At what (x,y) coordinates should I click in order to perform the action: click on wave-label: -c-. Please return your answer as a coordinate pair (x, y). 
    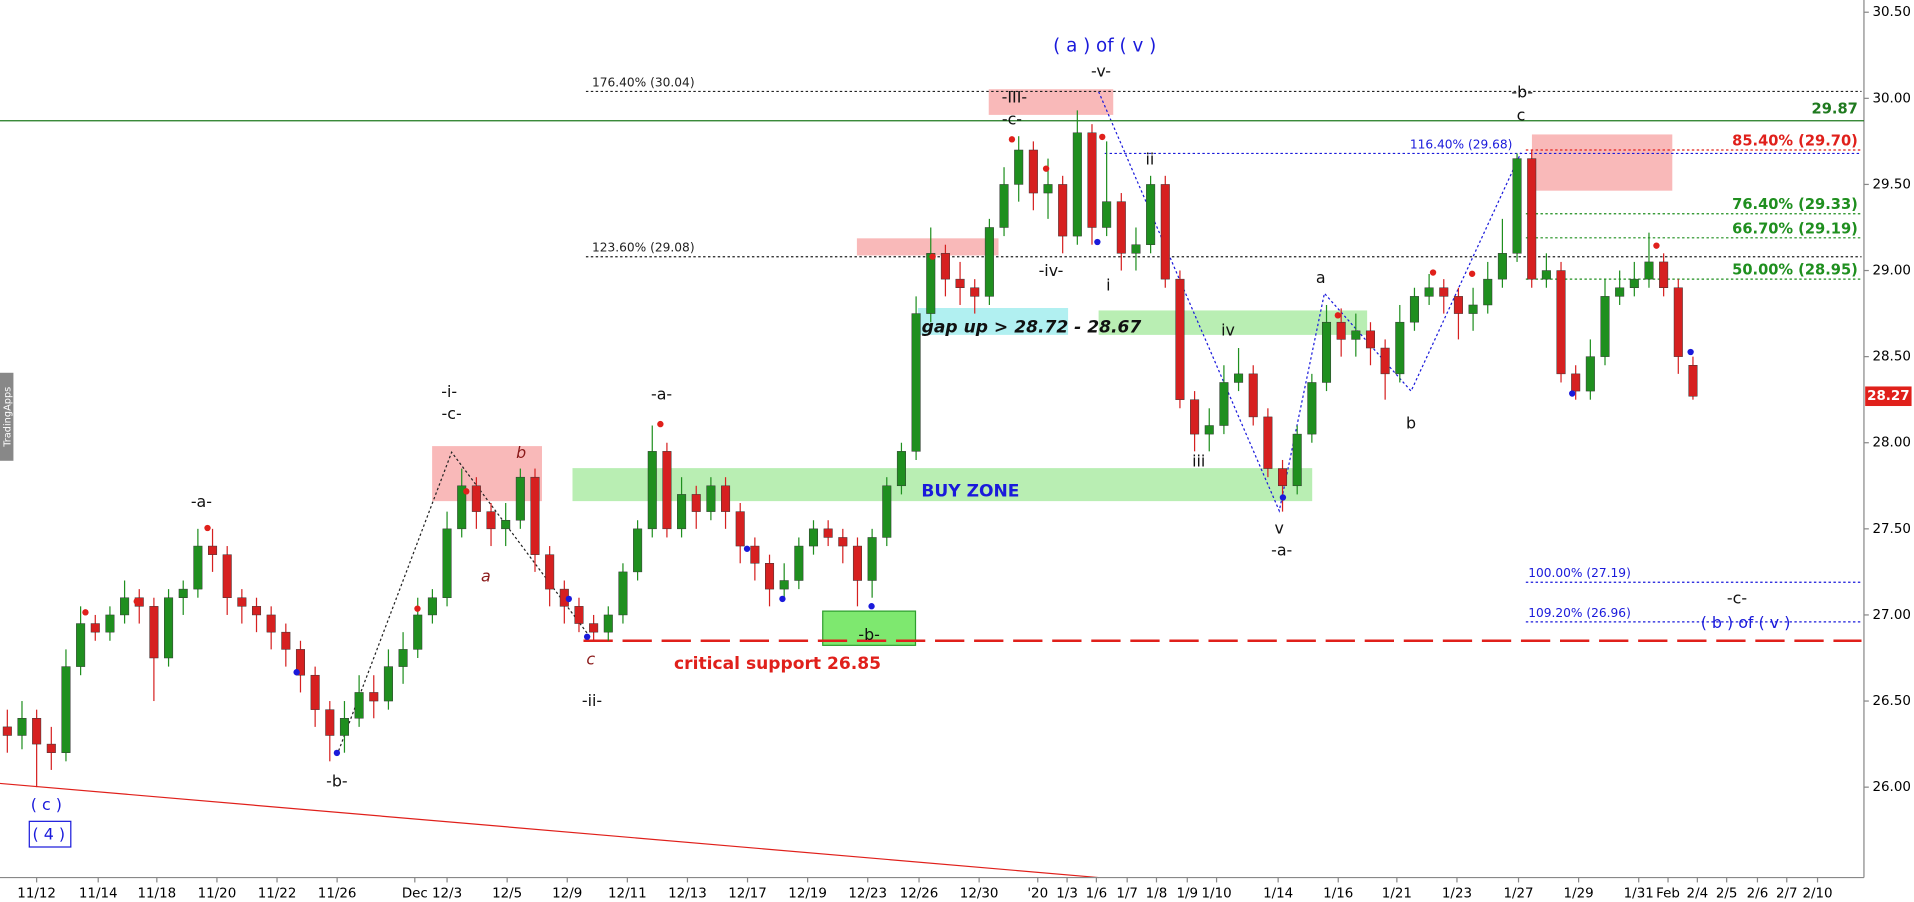
    Looking at the image, I should click on (452, 413).